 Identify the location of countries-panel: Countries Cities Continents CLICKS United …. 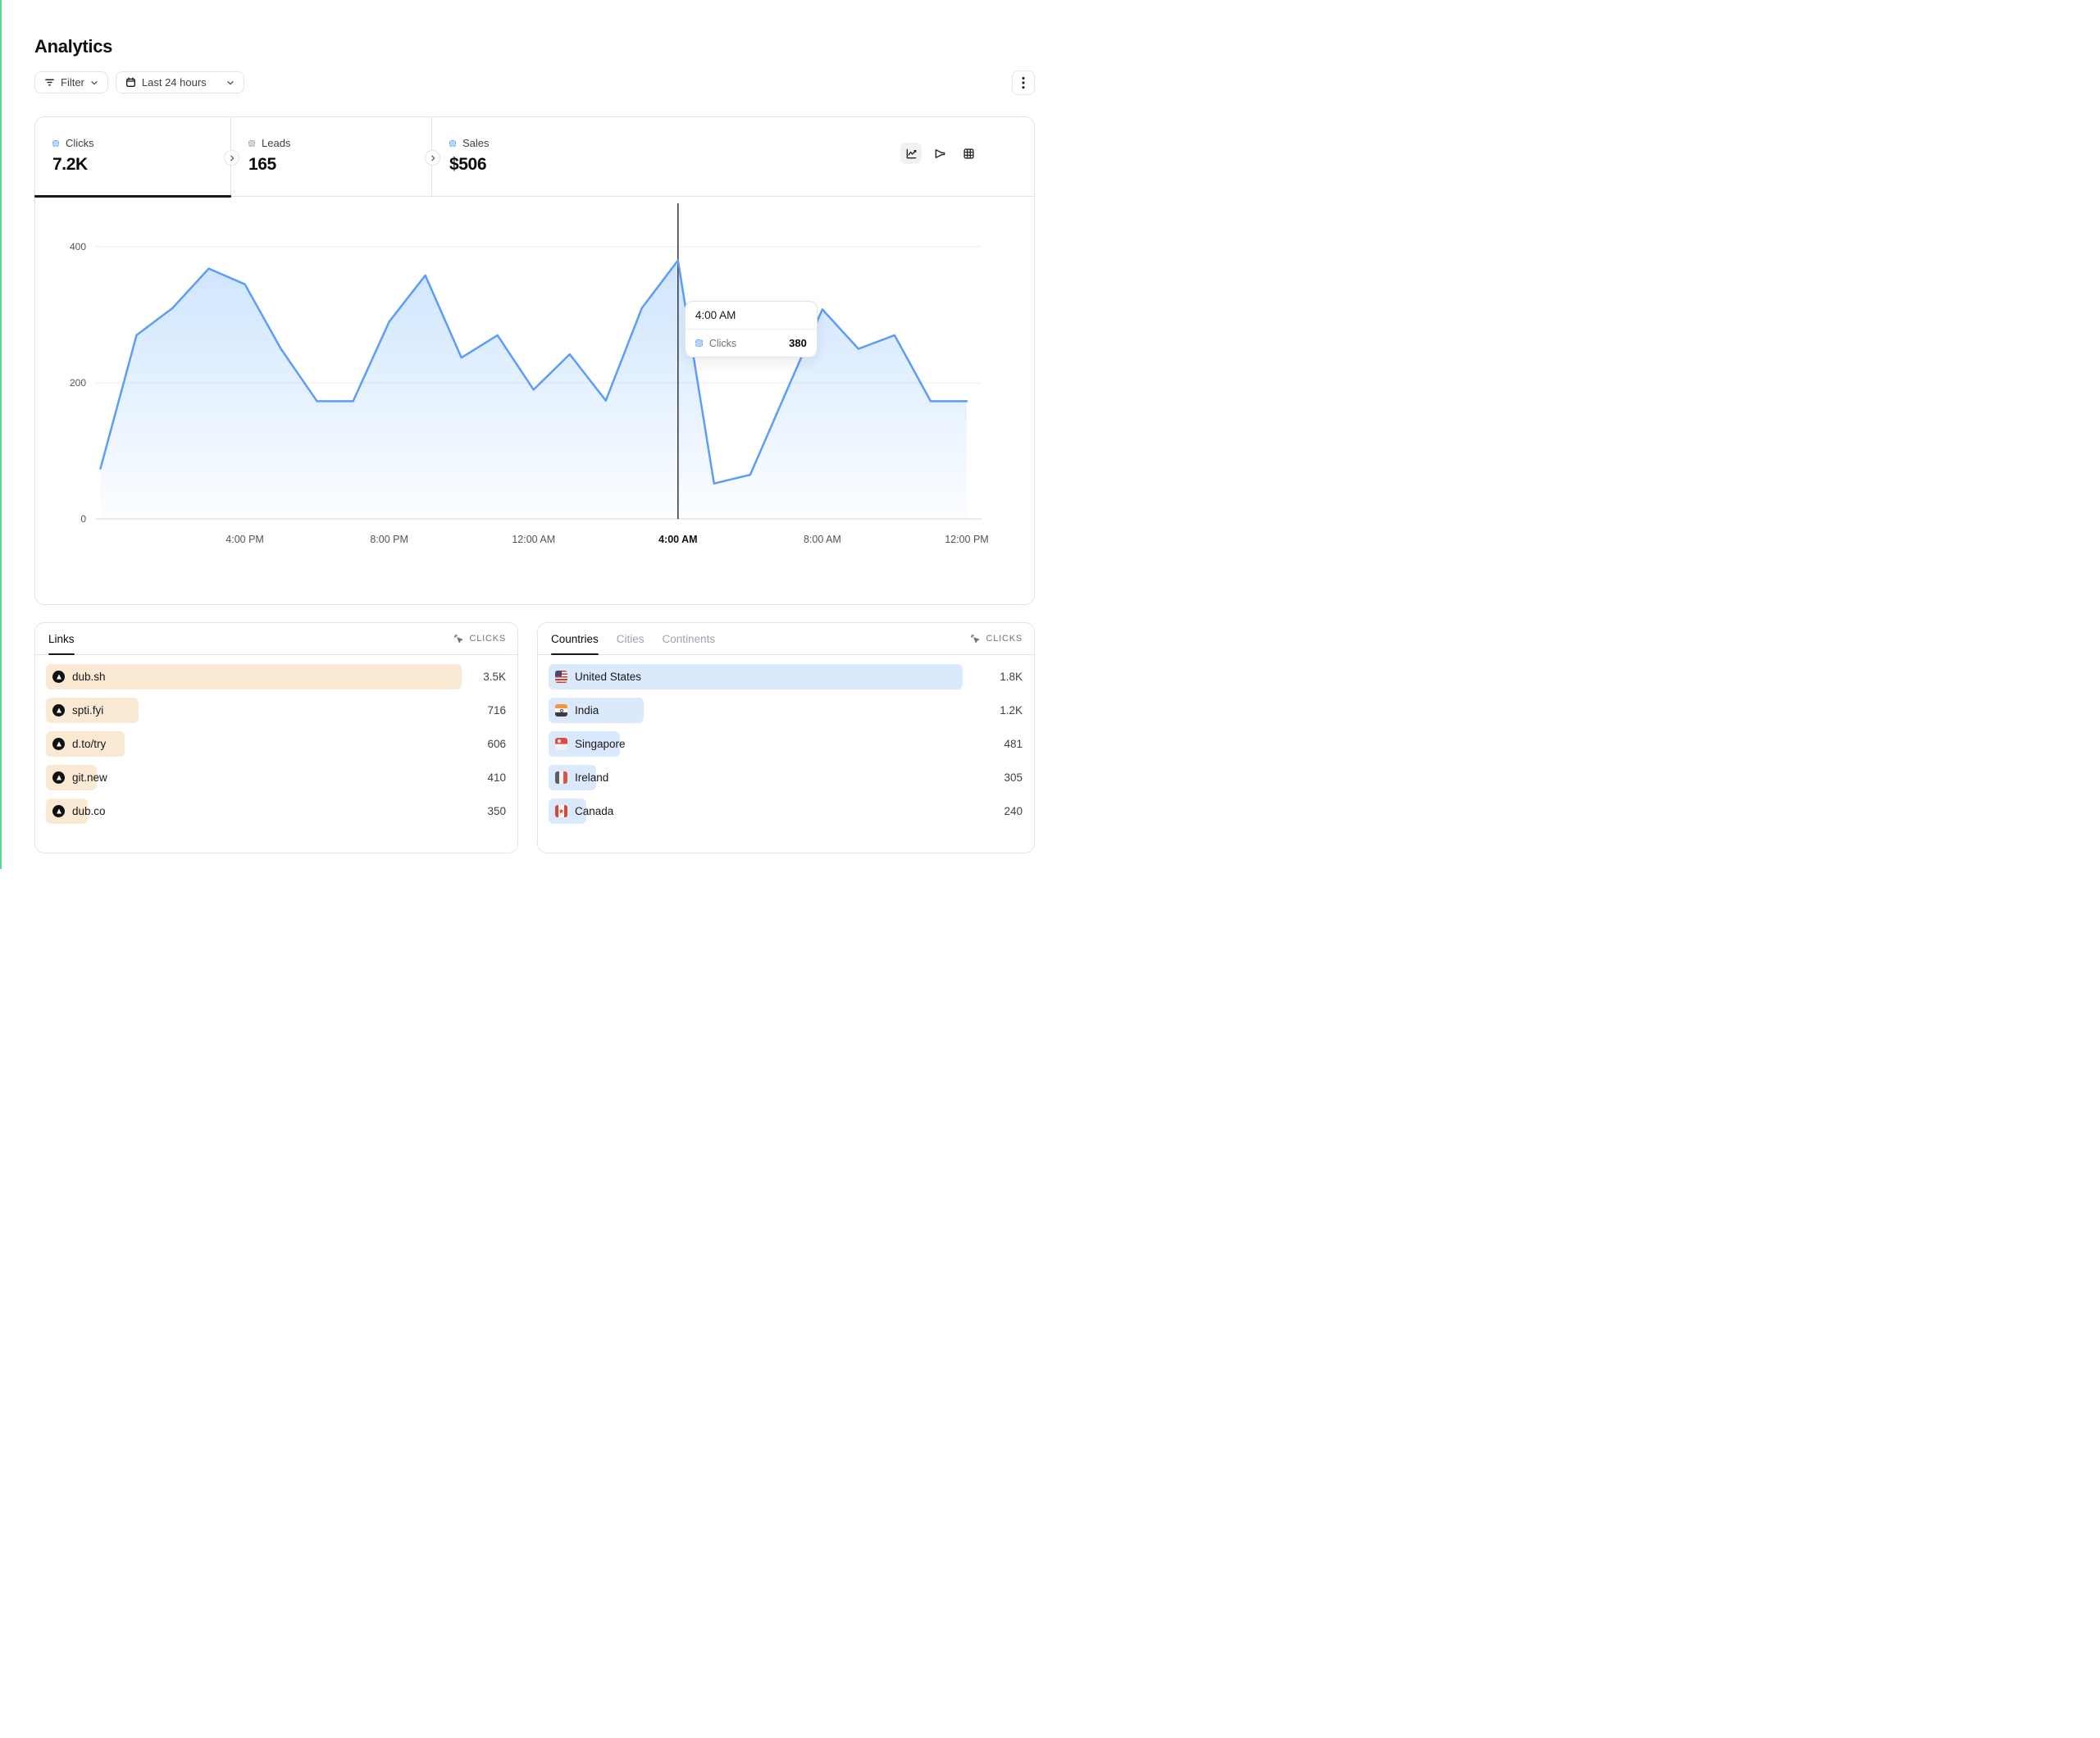
(786, 737).